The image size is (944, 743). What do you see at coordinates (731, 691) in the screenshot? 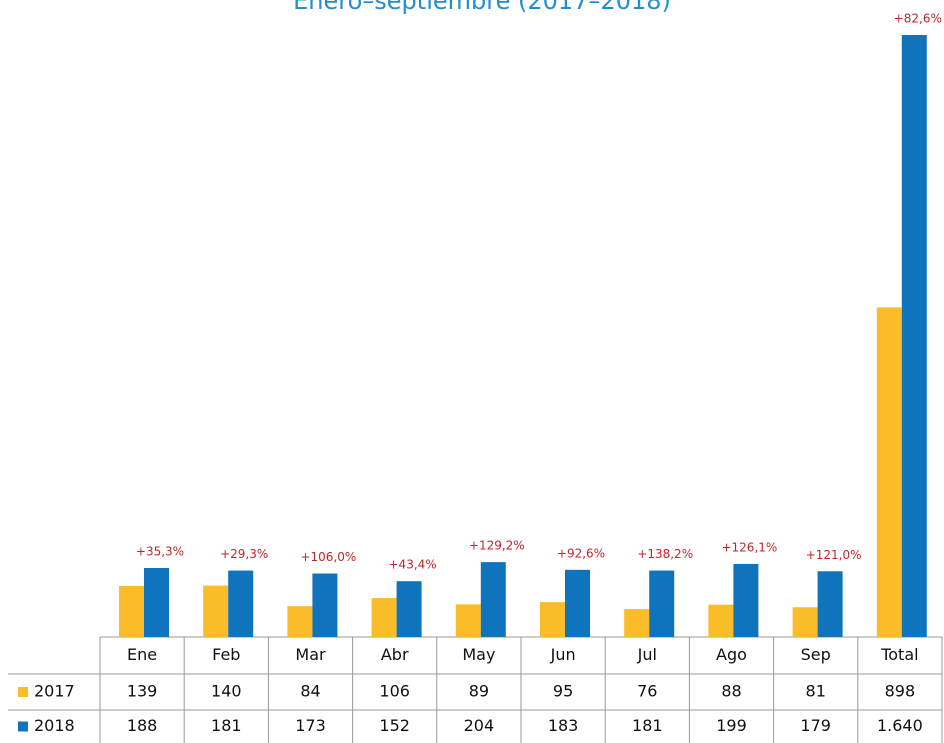
I see `table-cell: 88` at bounding box center [731, 691].